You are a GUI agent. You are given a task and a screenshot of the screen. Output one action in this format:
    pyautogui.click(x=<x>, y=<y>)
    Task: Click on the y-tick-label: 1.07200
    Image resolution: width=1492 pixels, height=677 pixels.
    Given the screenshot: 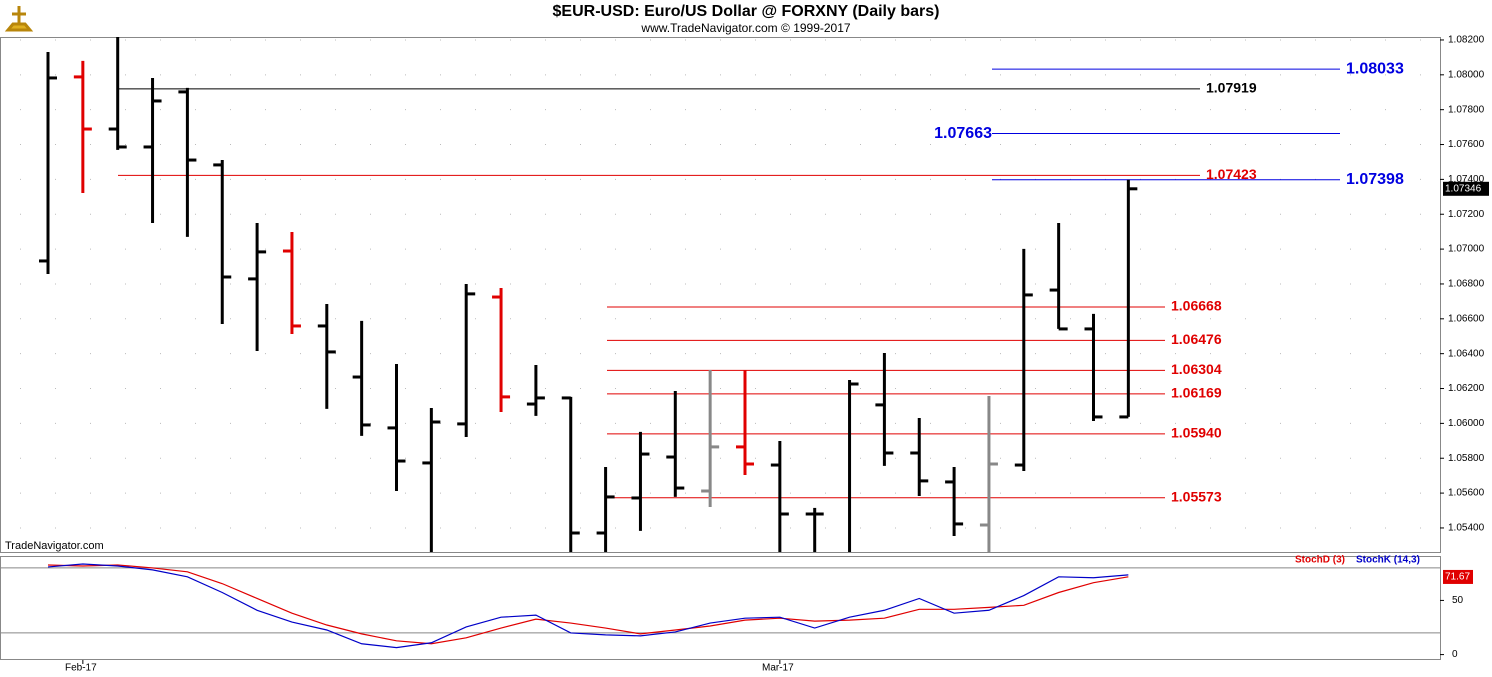 What is the action you would take?
    pyautogui.click(x=1466, y=214)
    